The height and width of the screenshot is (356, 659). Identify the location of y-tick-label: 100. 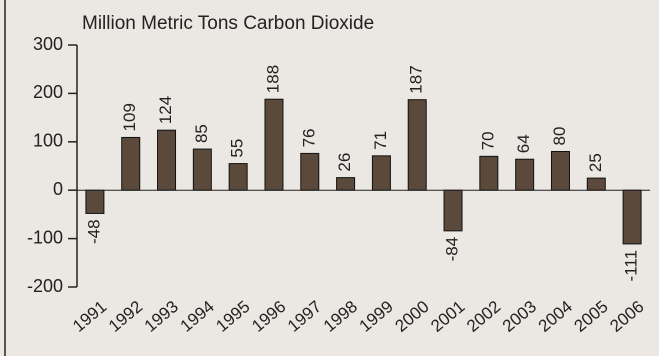
(48, 141).